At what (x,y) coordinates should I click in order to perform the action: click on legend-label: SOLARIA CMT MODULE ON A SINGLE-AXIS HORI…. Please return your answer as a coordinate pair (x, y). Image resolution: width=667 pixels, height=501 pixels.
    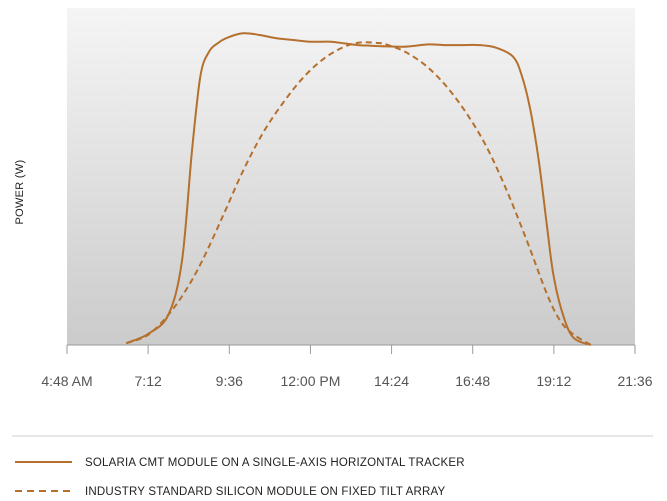
    Looking at the image, I should click on (275, 463).